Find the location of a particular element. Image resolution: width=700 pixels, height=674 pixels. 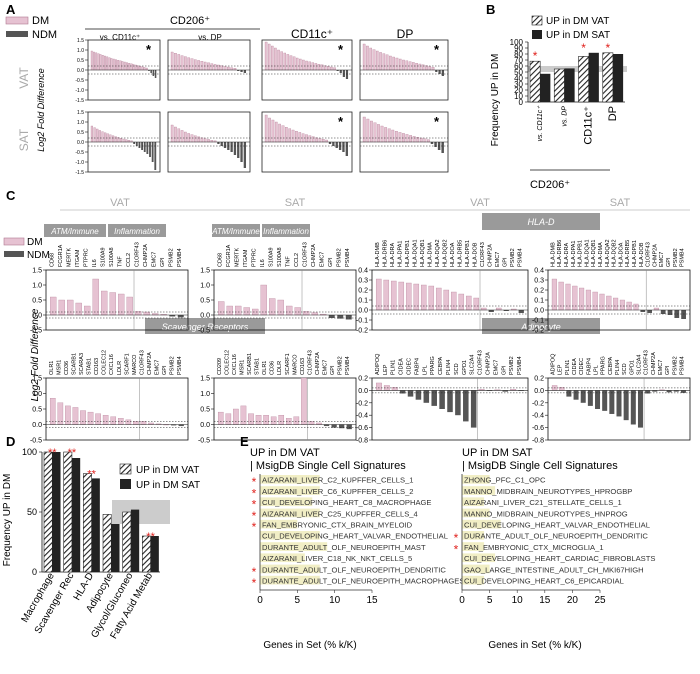

panel-c-gene-label: CXCL16 is located at coordinates (235, 364).